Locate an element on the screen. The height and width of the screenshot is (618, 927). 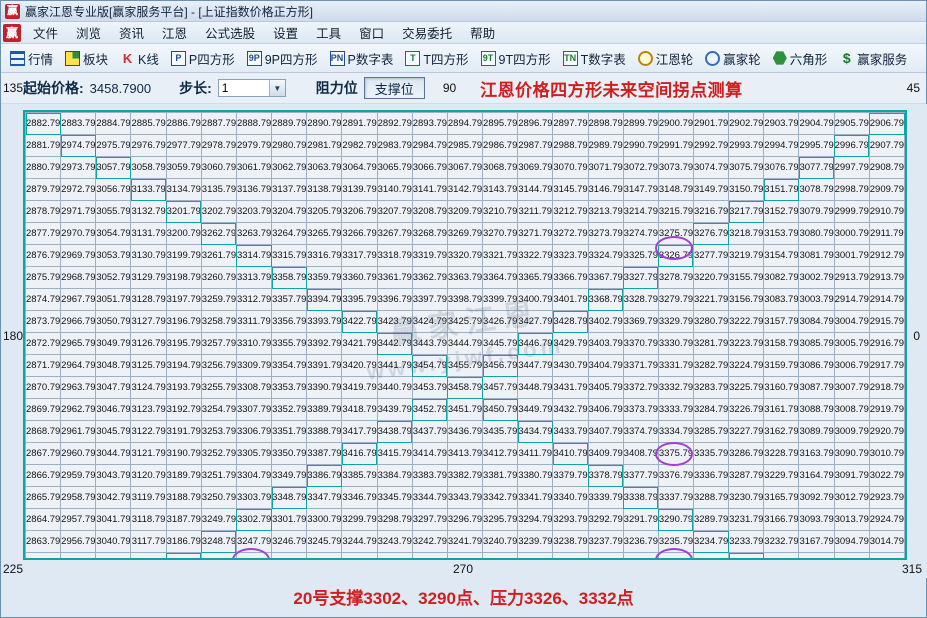
table-cell: 3269.79 is located at coordinates (465, 233).